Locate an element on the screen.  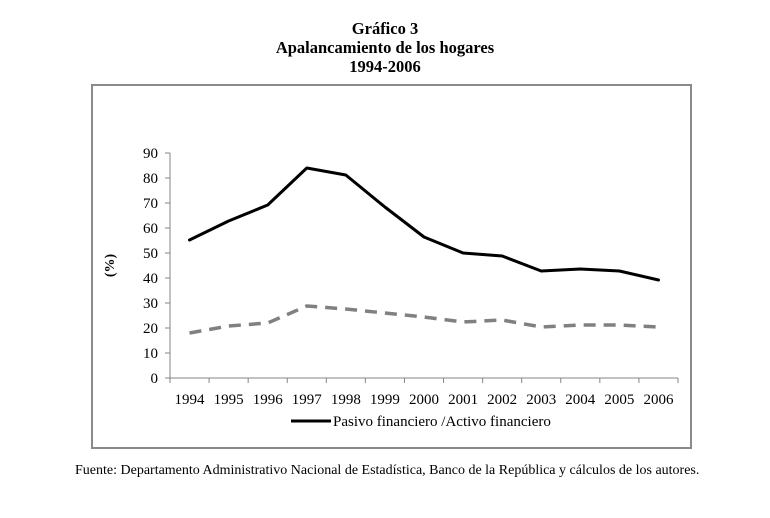
x-tick-label: 2004 is located at coordinates (580, 400).